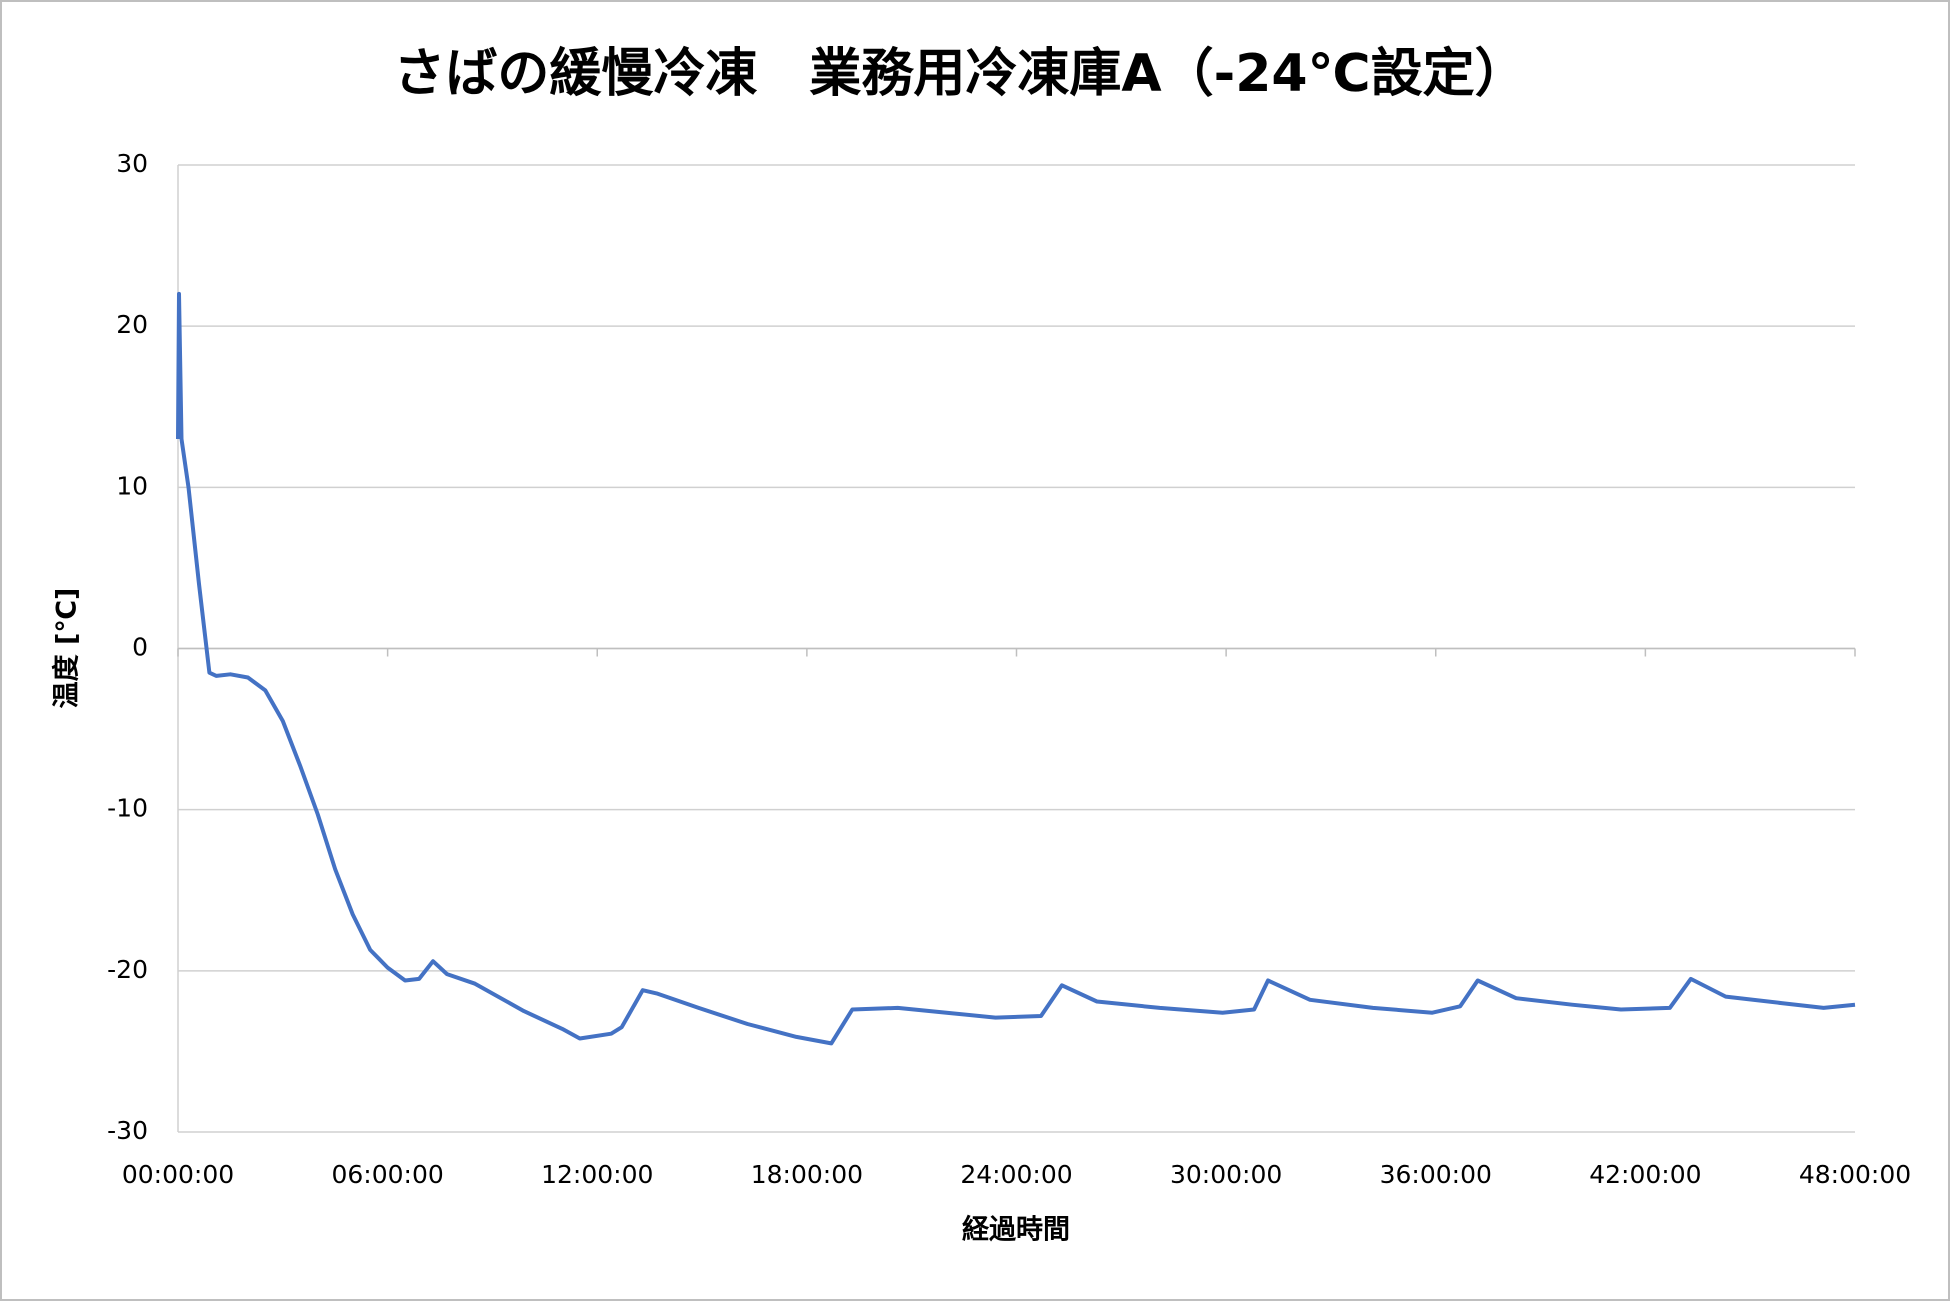 Image resolution: width=1950 pixels, height=1301 pixels. What do you see at coordinates (1436, 1174) in the screenshot?
I see `x-tick-label: 36:00:00` at bounding box center [1436, 1174].